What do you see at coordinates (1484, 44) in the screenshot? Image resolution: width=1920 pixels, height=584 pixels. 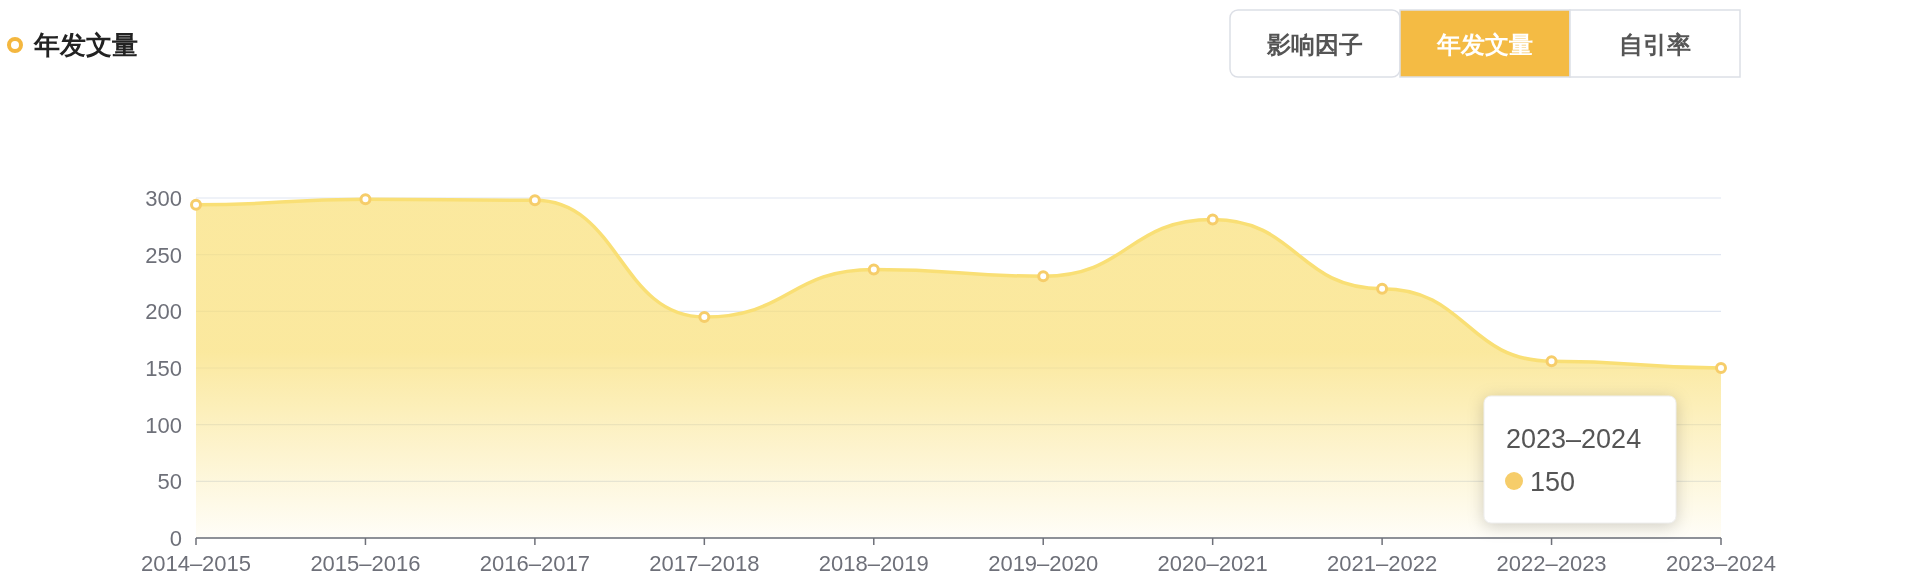 I see `text: 年发文量` at bounding box center [1484, 44].